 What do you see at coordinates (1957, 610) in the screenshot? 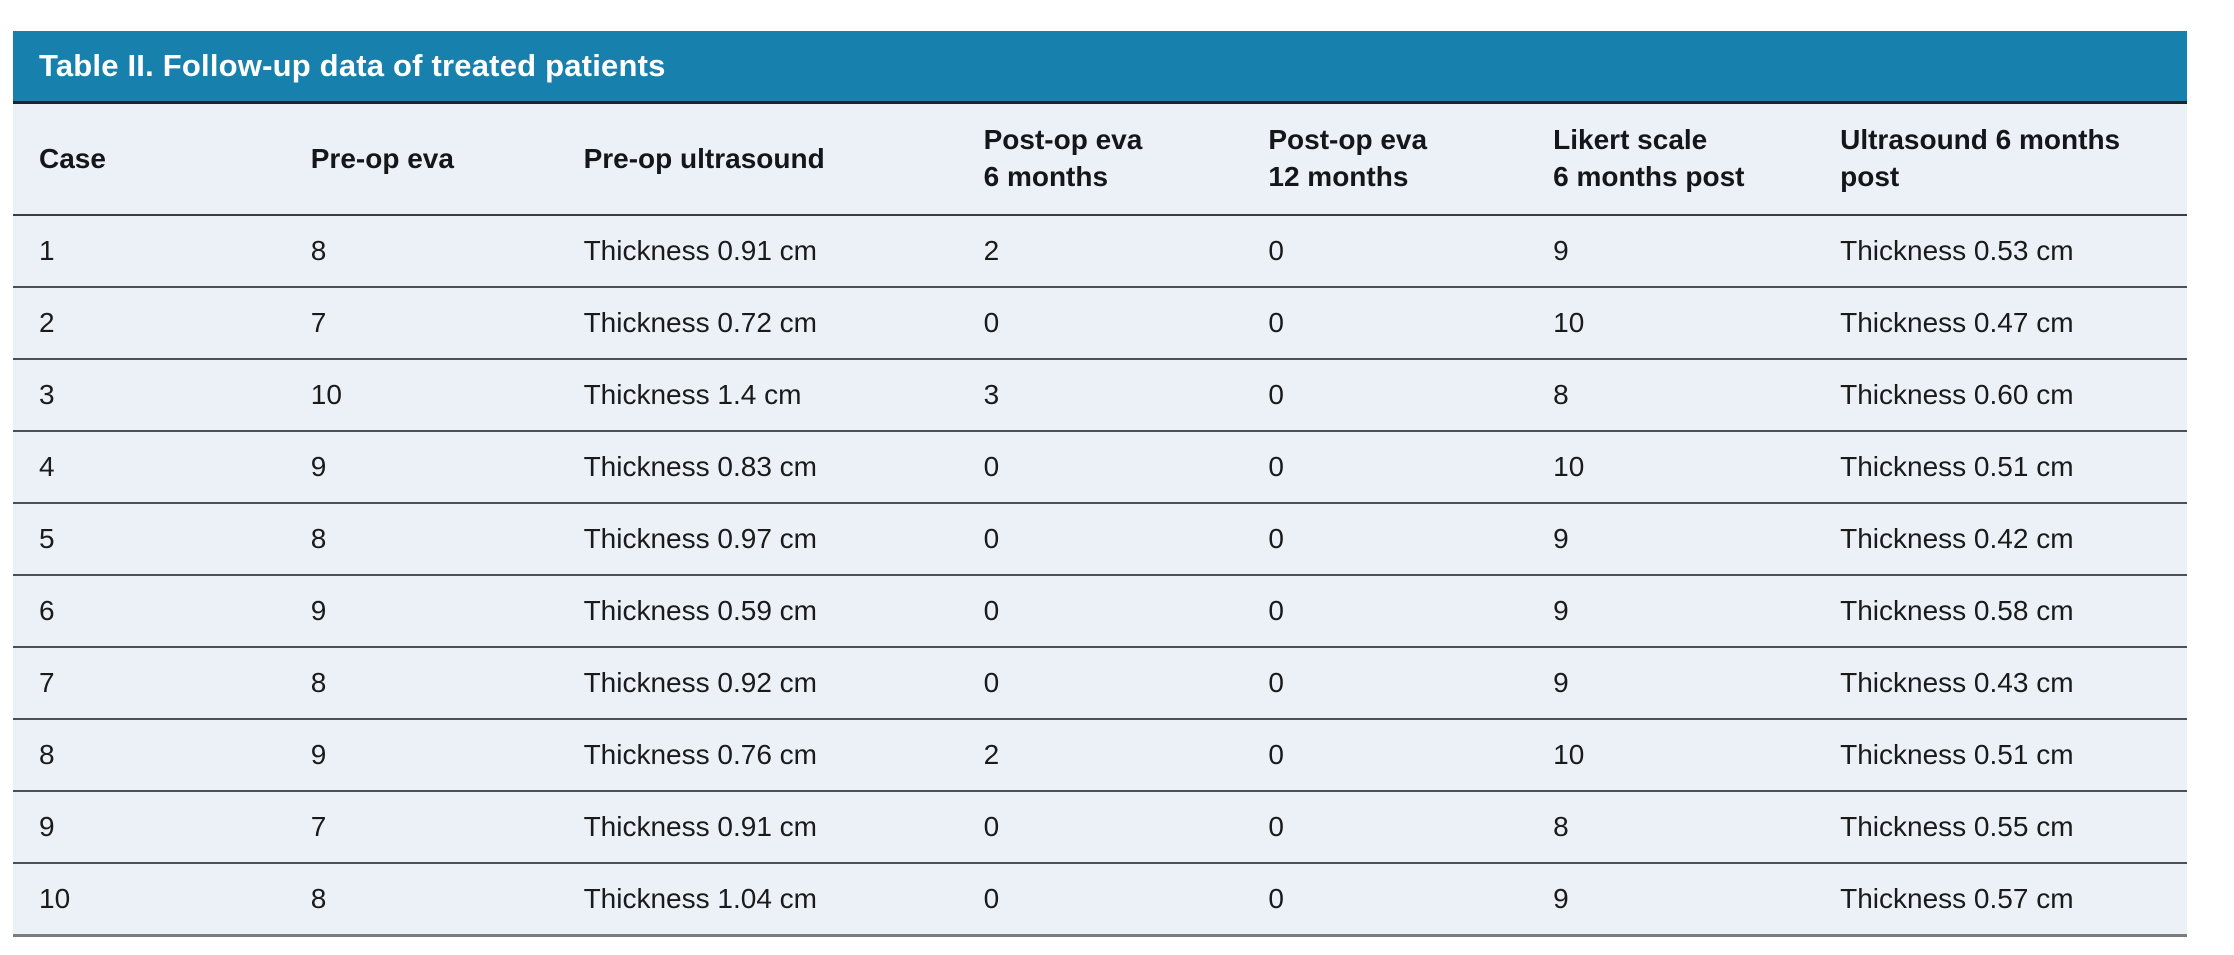
I see `cell-ultrasound-6-months-post: Thickness 0.58 cm` at bounding box center [1957, 610].